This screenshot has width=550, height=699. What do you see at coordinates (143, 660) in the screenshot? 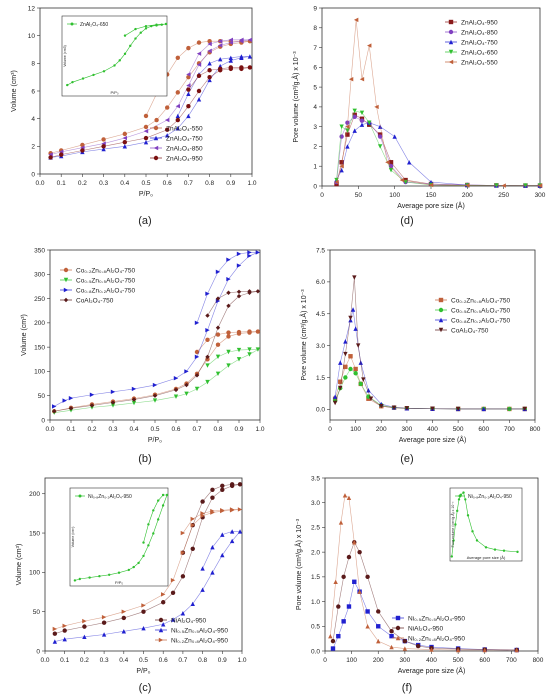
I see `x-tick-label: 0.5` at bounding box center [143, 660].